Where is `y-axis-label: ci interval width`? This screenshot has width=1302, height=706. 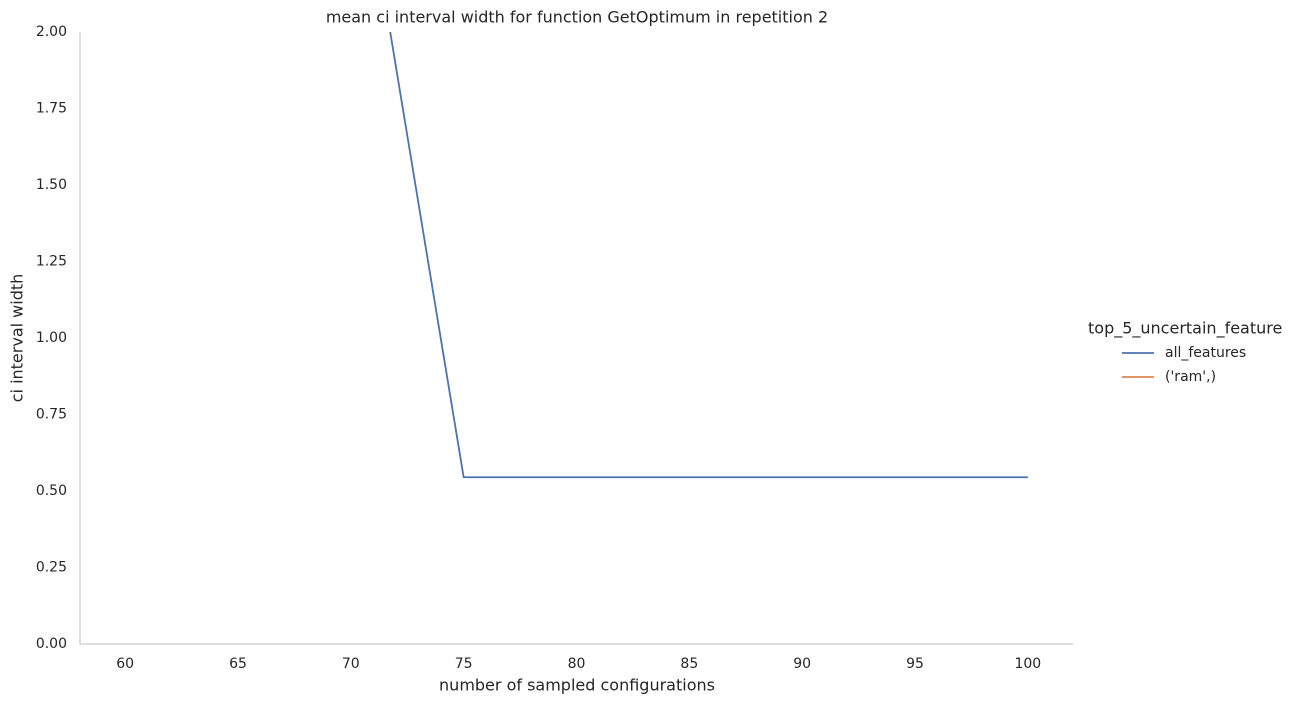 y-axis-label: ci interval width is located at coordinates (17, 338).